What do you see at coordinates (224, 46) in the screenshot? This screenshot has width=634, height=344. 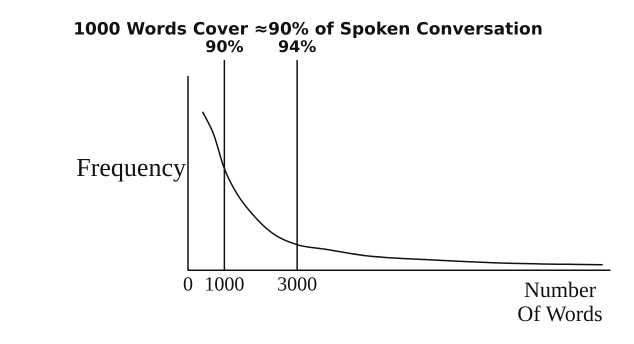 I see `text: 90%` at bounding box center [224, 46].